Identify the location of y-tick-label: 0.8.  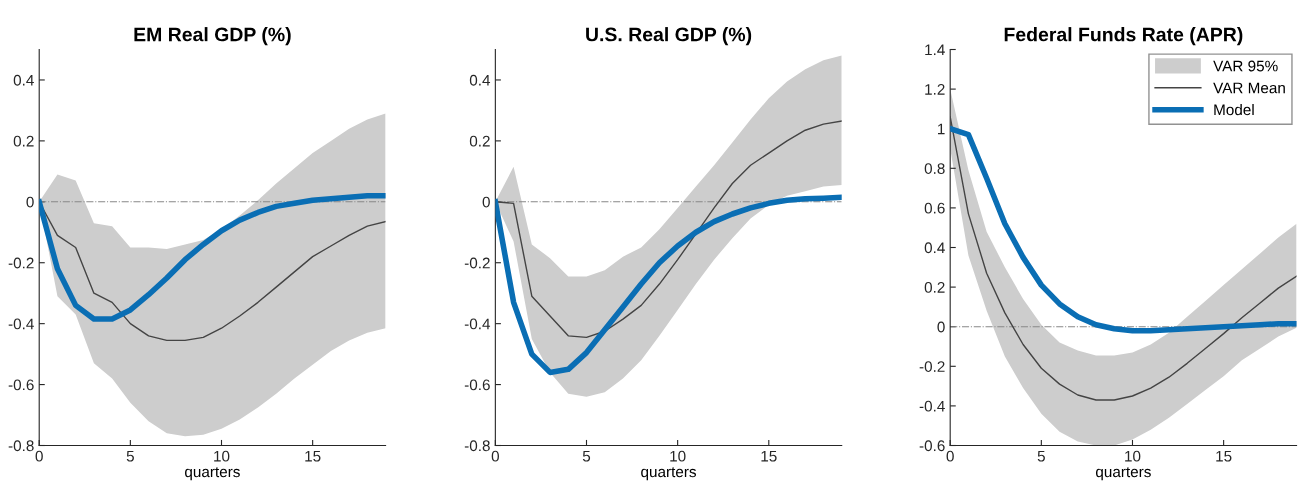
(934, 168).